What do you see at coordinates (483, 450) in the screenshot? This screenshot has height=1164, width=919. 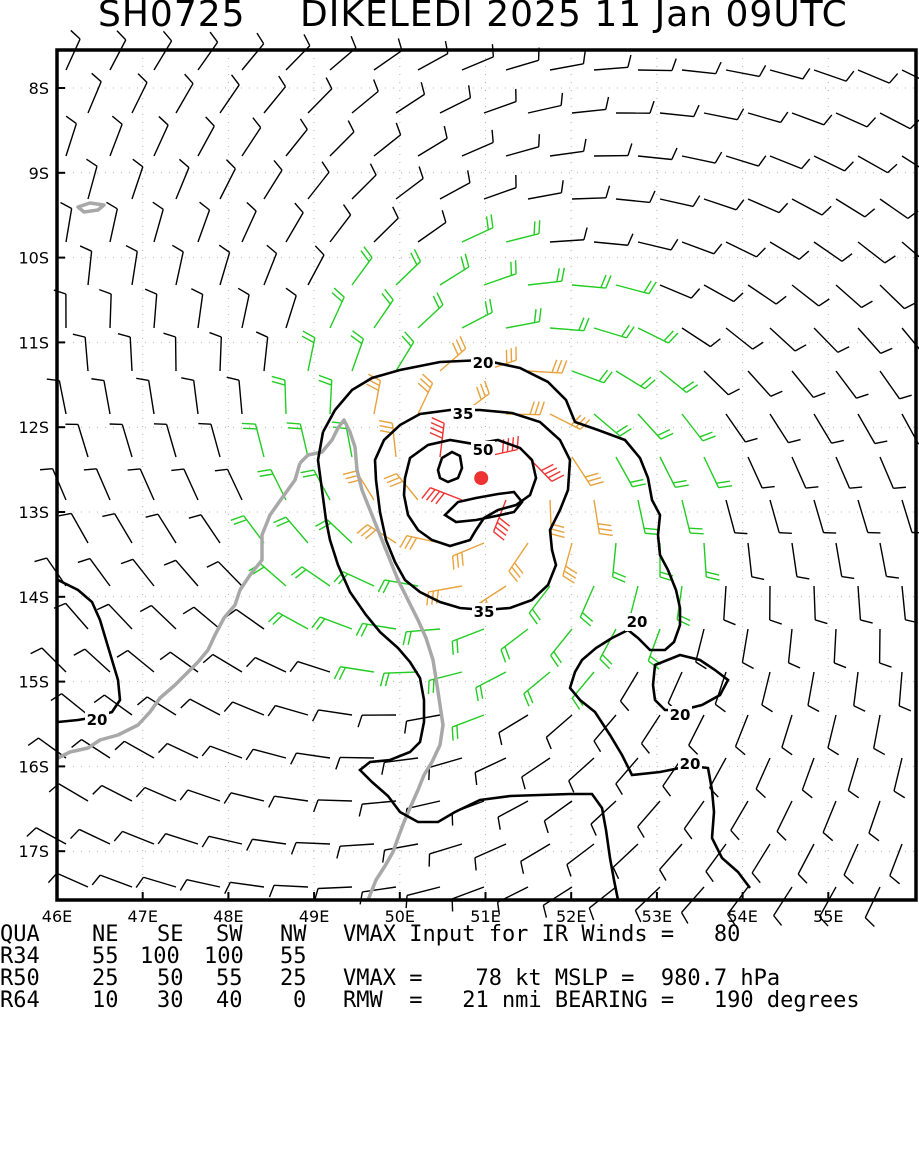 I see `contour-label: 50` at bounding box center [483, 450].